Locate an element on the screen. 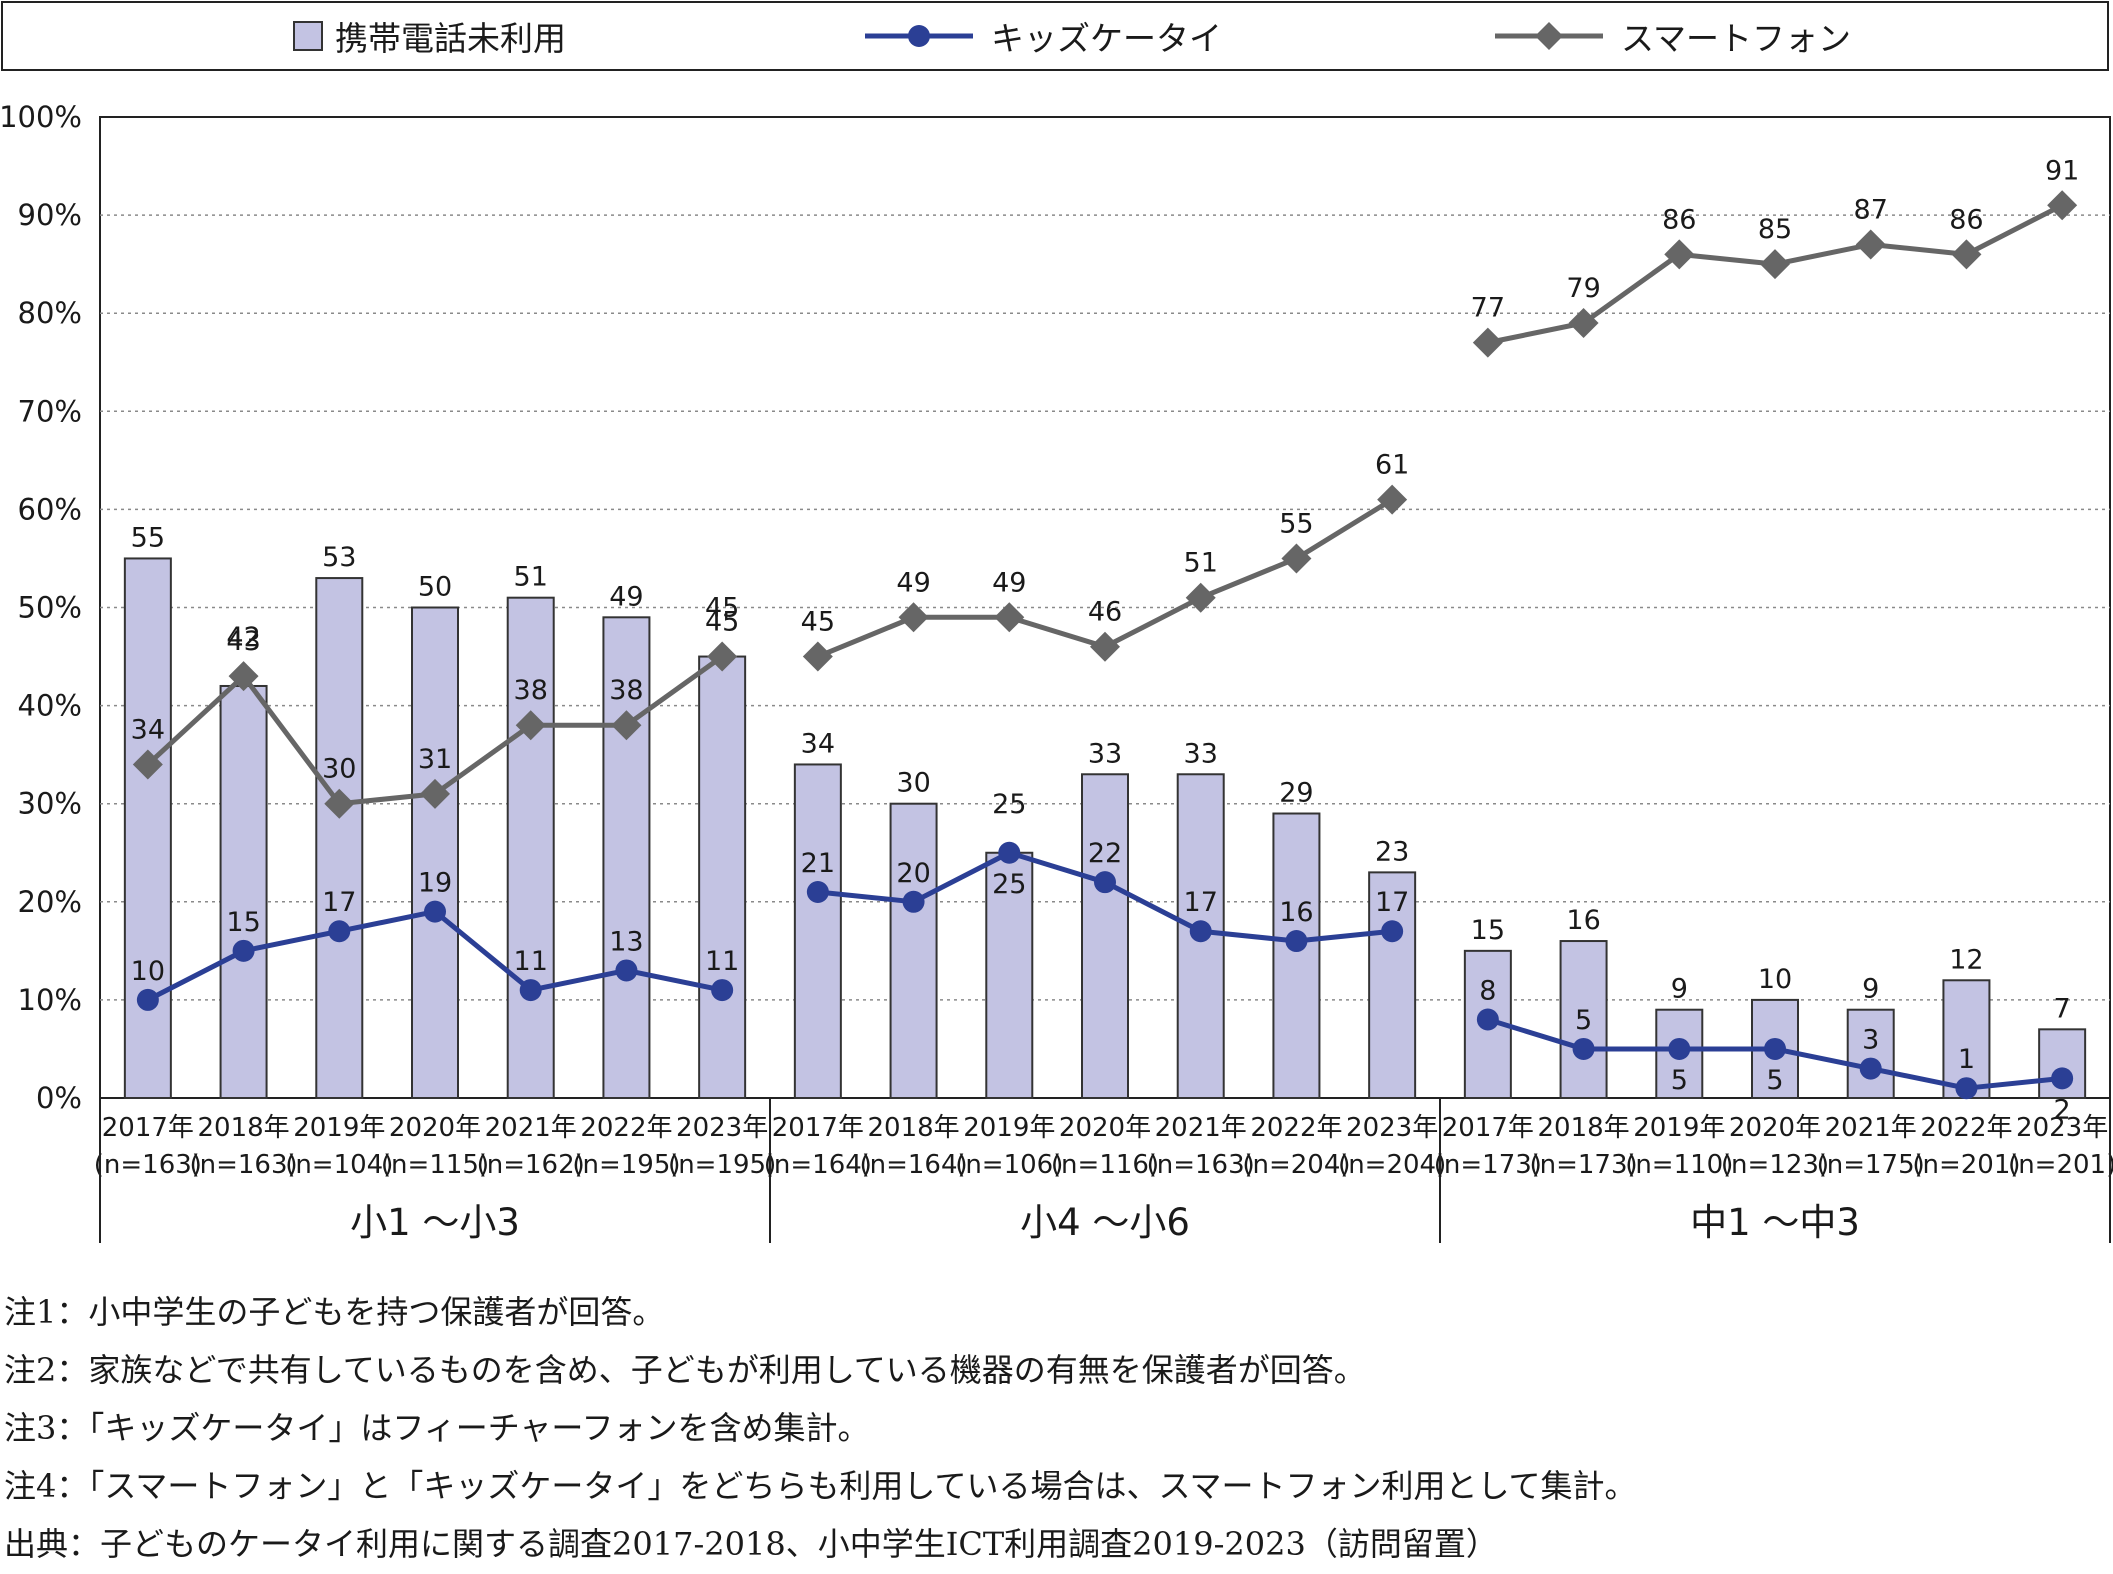 The width and height of the screenshot is (2113, 1574). smartphone-value-label: 91 is located at coordinates (2062, 170).